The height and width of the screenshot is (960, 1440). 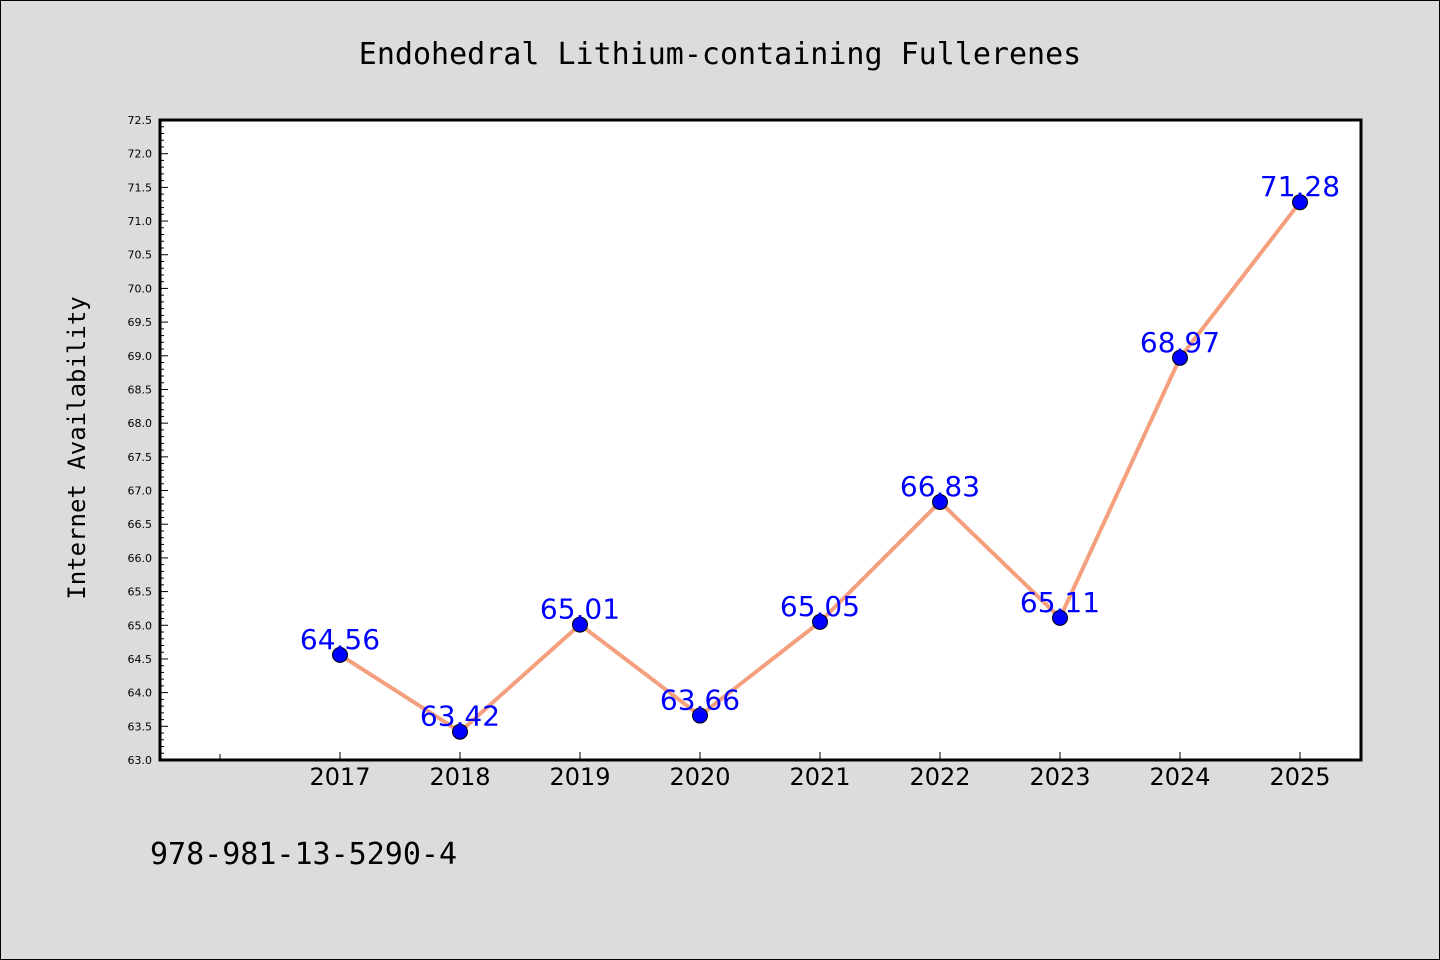 What do you see at coordinates (939, 777) in the screenshot?
I see `x-tick-label: 2022` at bounding box center [939, 777].